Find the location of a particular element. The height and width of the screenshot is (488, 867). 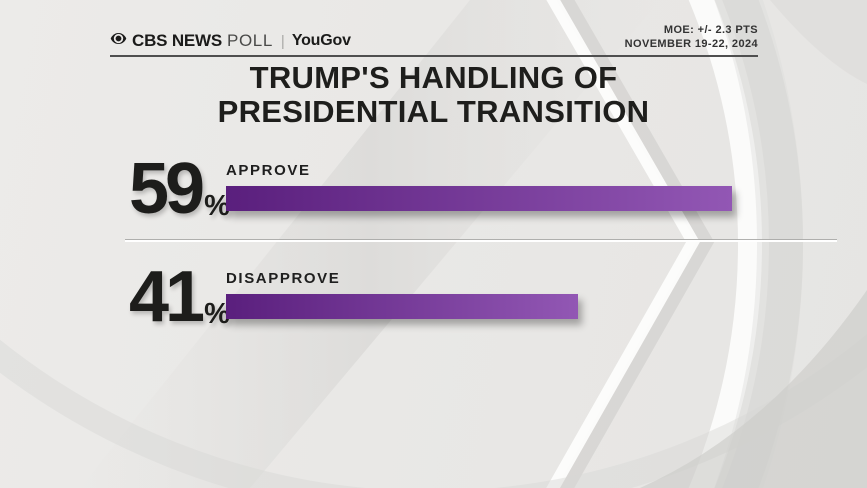

poll-wordmark: POLL is located at coordinates (250, 40).